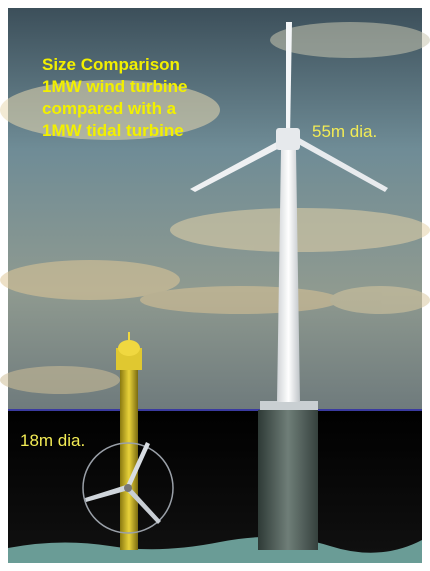 The height and width of the screenshot is (571, 430). What do you see at coordinates (288, 139) in the screenshot?
I see `nacelle` at bounding box center [288, 139].